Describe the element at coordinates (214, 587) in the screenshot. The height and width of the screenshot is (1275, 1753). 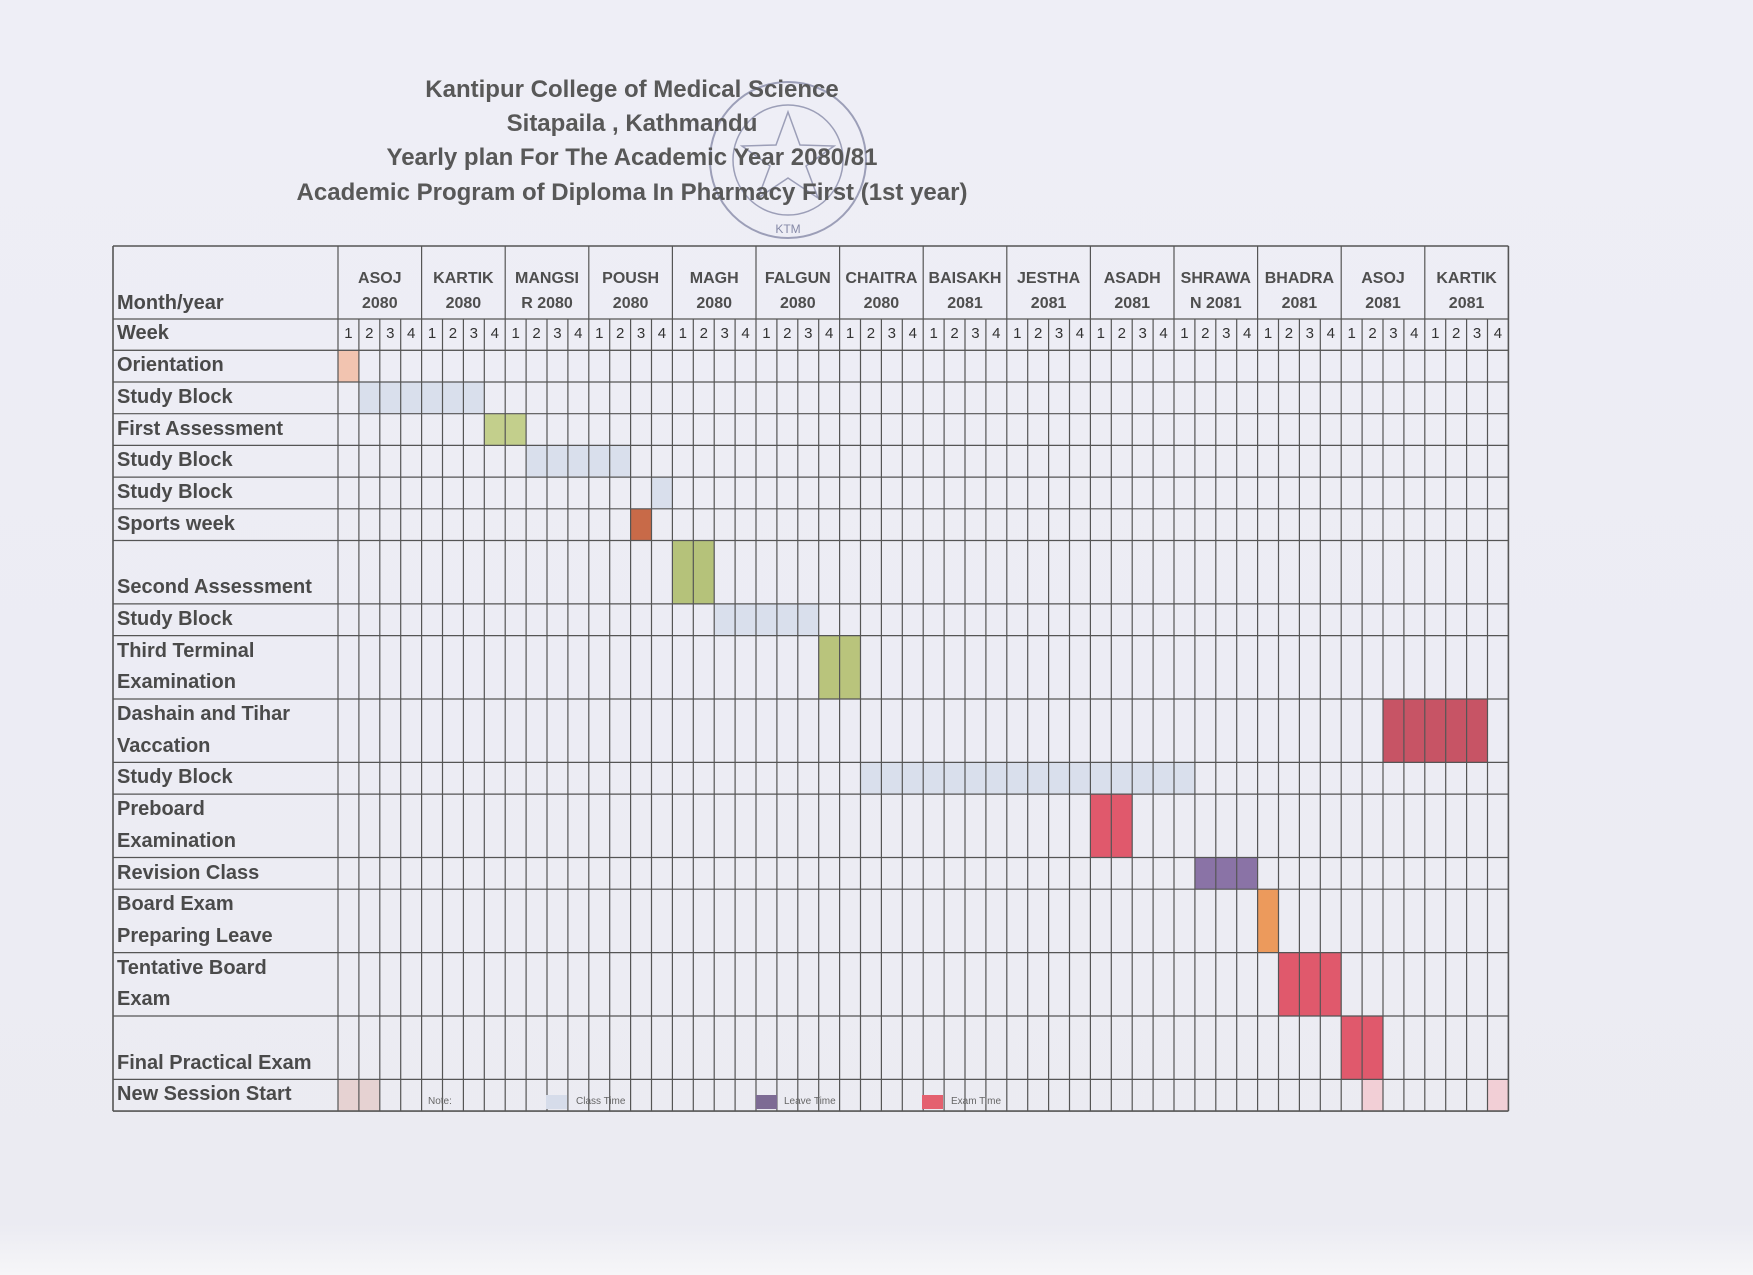
I see `row-label: Second Assessment` at that location.